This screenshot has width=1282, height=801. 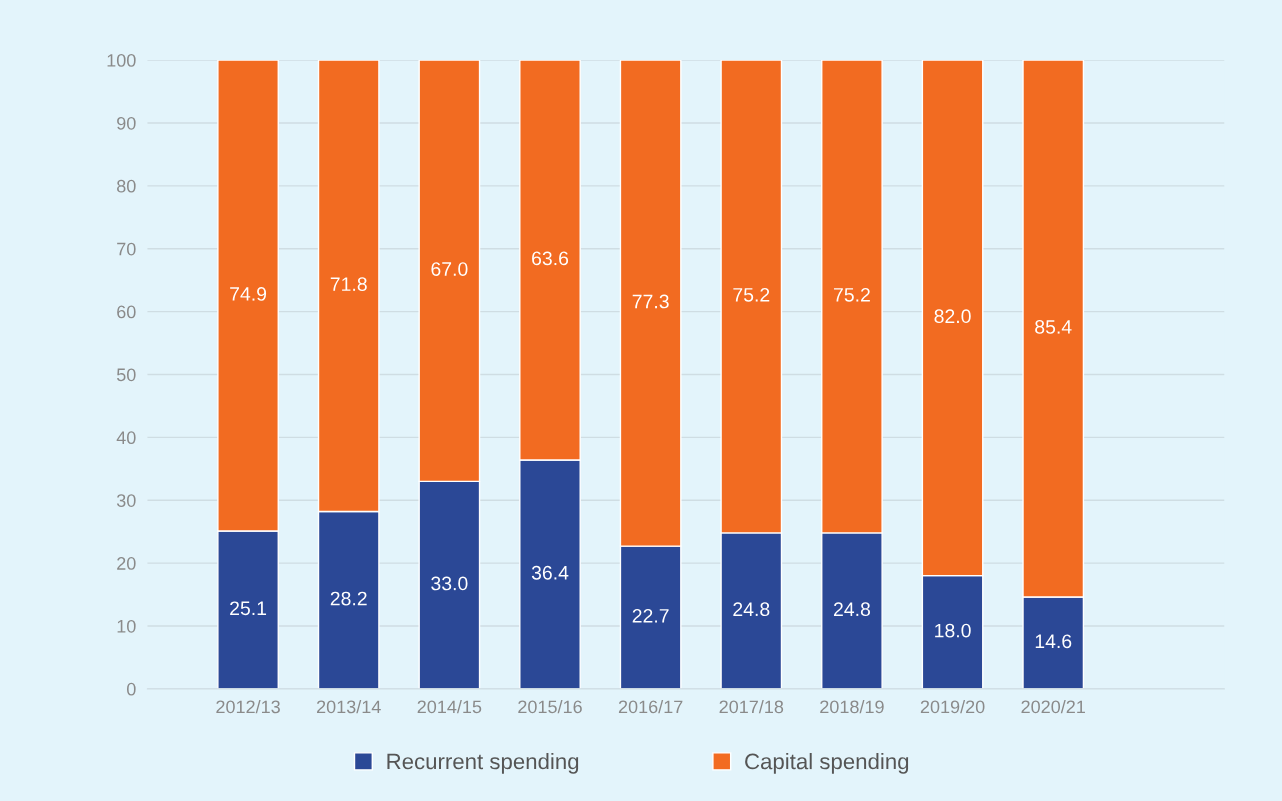 What do you see at coordinates (650, 706) in the screenshot?
I see `x-tick-label: 2016/17` at bounding box center [650, 706].